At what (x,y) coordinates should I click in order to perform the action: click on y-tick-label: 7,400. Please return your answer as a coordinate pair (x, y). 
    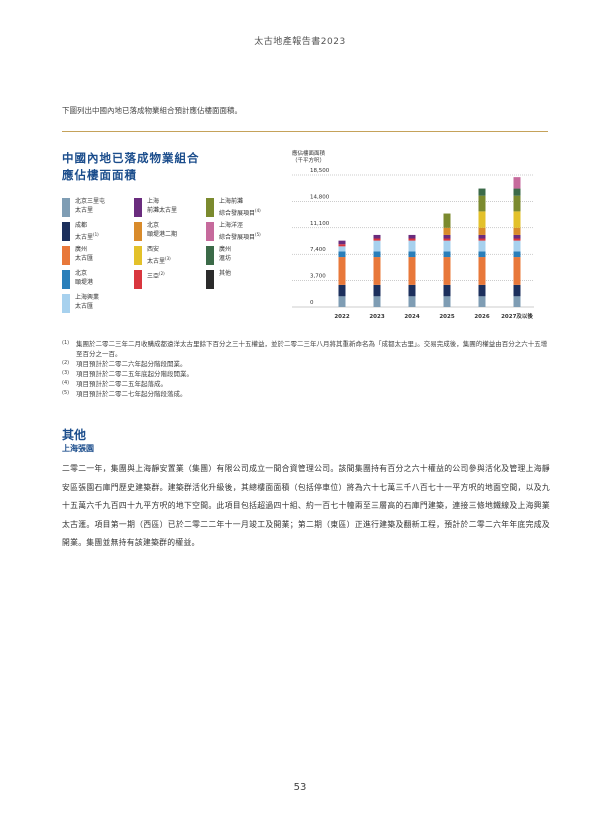
    Looking at the image, I should click on (318, 250).